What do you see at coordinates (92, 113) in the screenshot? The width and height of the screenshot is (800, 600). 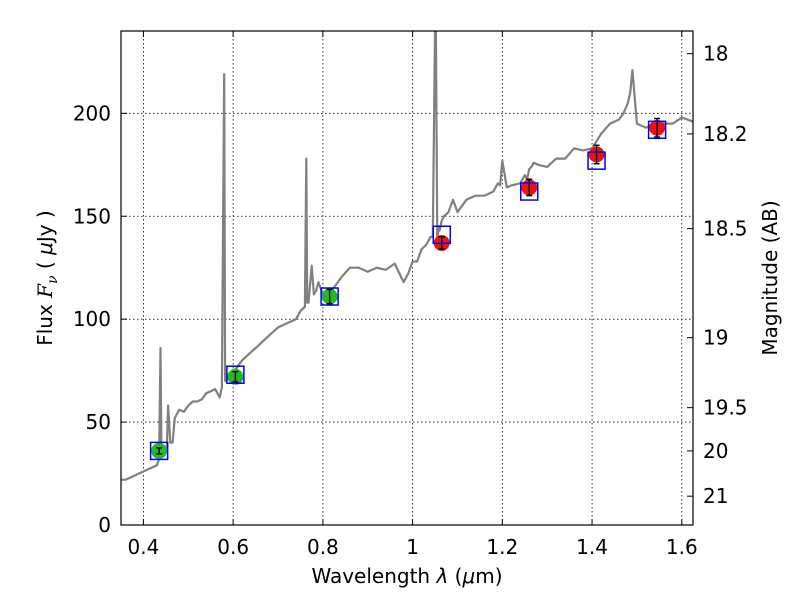 I see `y-tick-label: 200` at bounding box center [92, 113].